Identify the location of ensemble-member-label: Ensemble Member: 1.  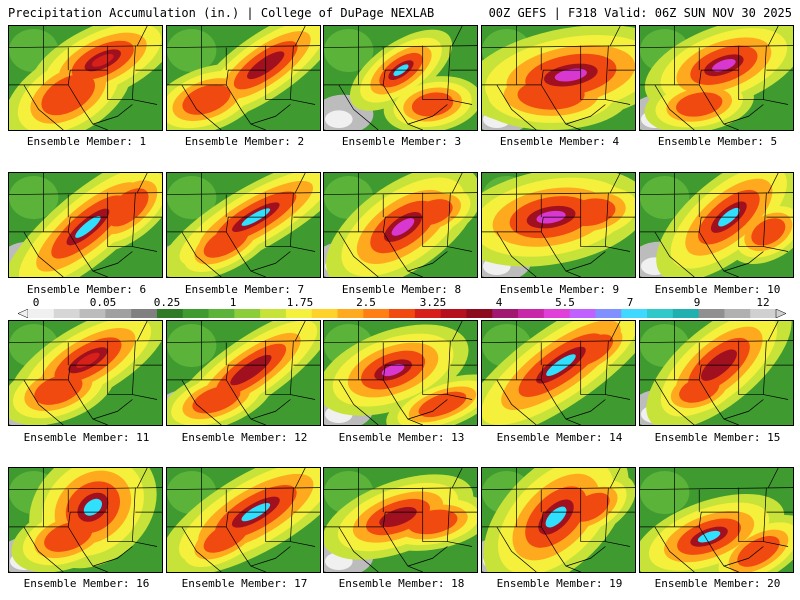
(86, 141).